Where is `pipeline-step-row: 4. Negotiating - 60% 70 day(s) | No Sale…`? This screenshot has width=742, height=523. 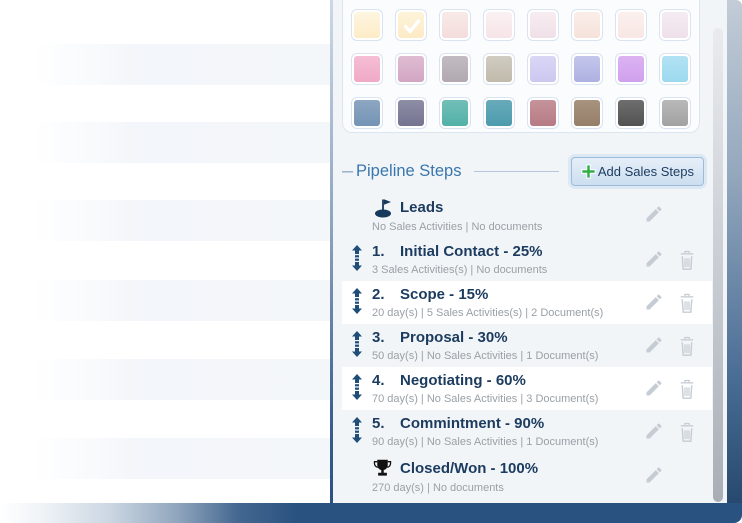
pipeline-step-row: 4. Negotiating - 60% 70 day(s) | No Sale… is located at coordinates (527, 388).